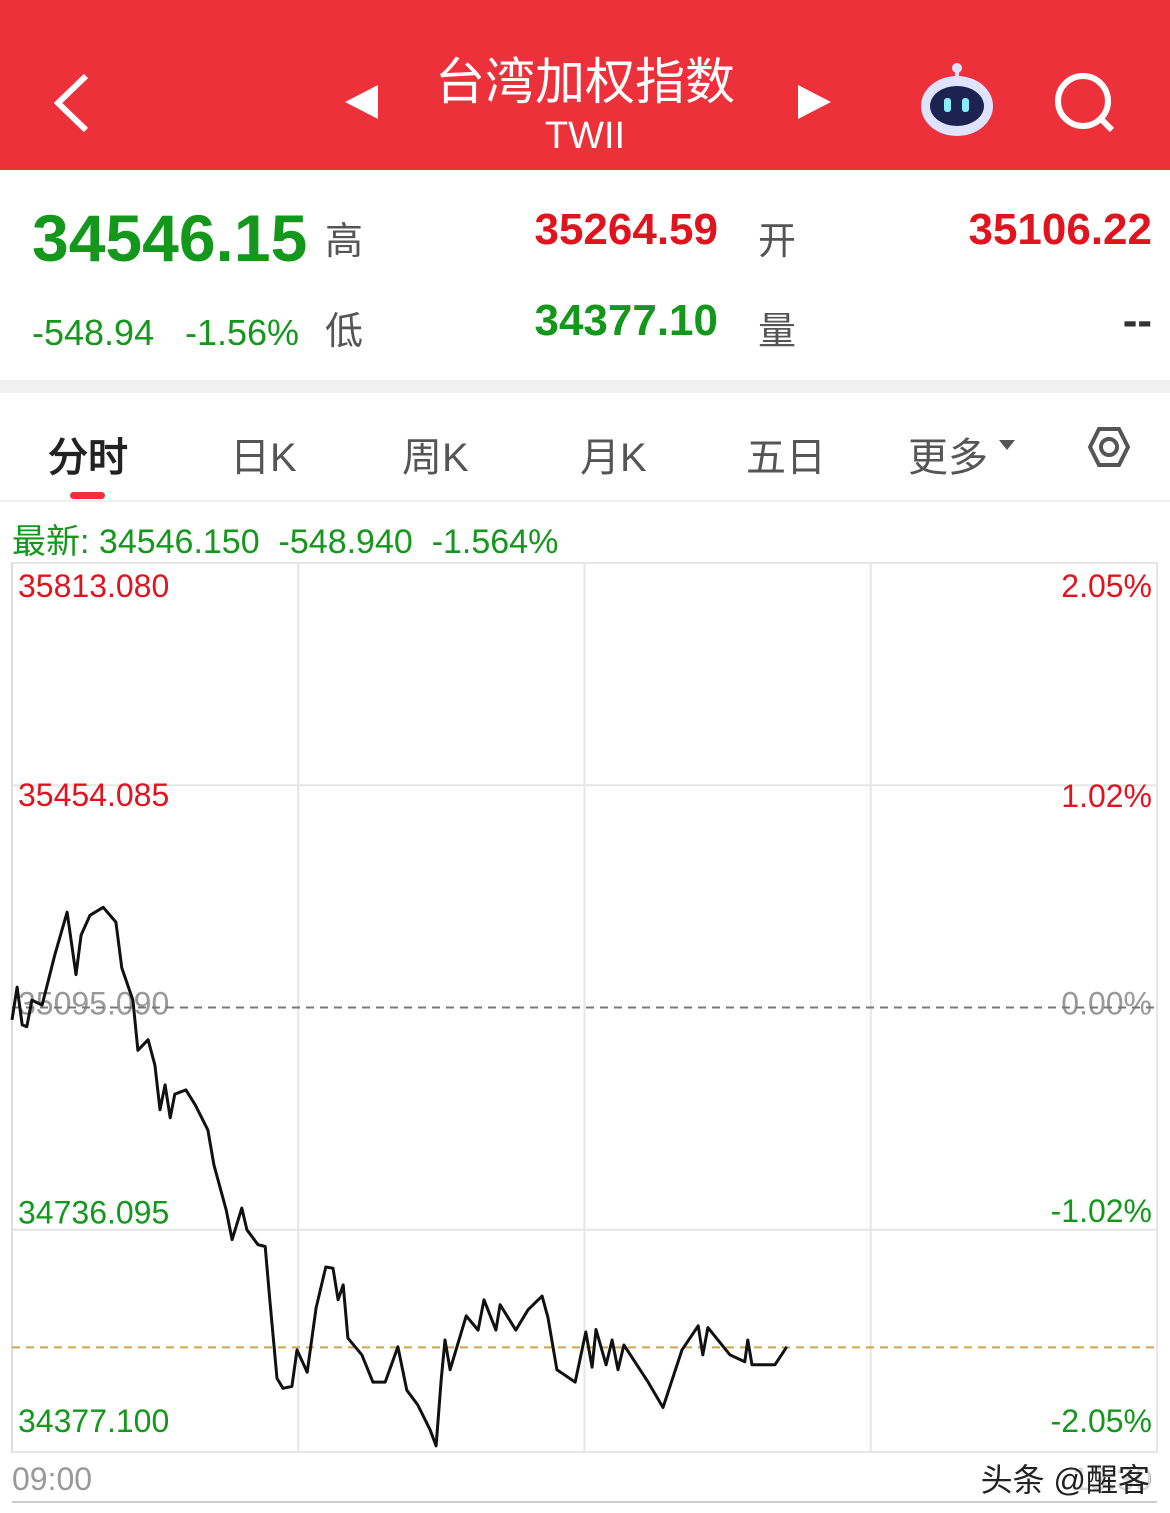 The height and width of the screenshot is (1513, 1170). Describe the element at coordinates (93, 1421) in the screenshot. I see `y-tick-label: 34377.100` at that location.